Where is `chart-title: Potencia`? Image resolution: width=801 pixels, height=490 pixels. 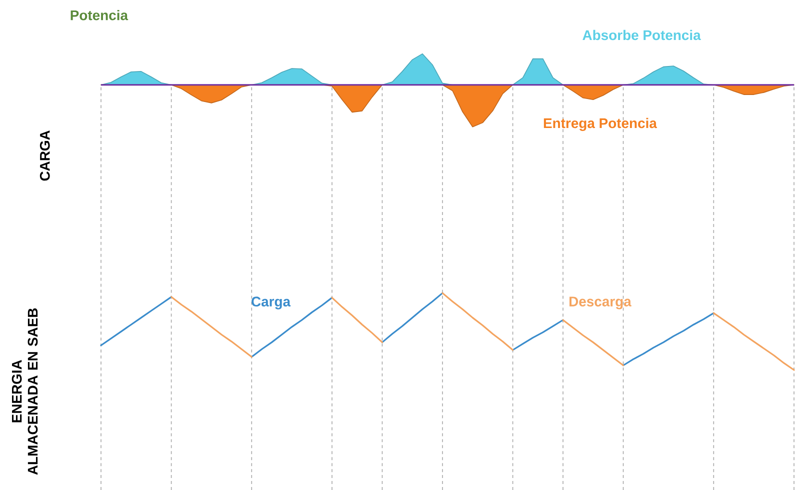 chart-title: Potencia is located at coordinates (99, 15).